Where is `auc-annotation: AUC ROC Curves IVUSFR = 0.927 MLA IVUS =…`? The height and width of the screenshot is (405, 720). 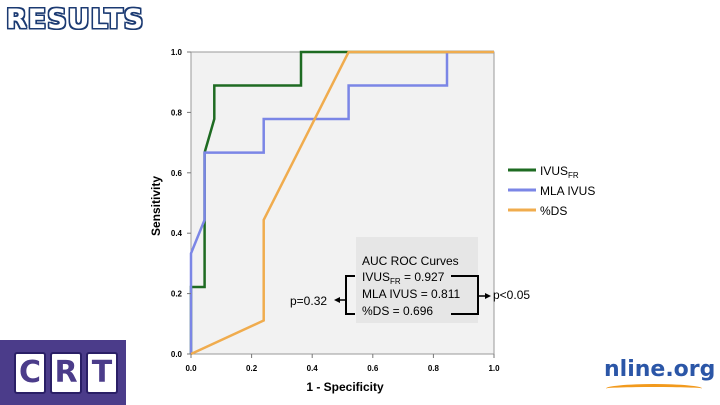
auc-annotation: AUC ROC Curves IVUSFR = 0.927 MLA IVUS =… is located at coordinates (410, 280).